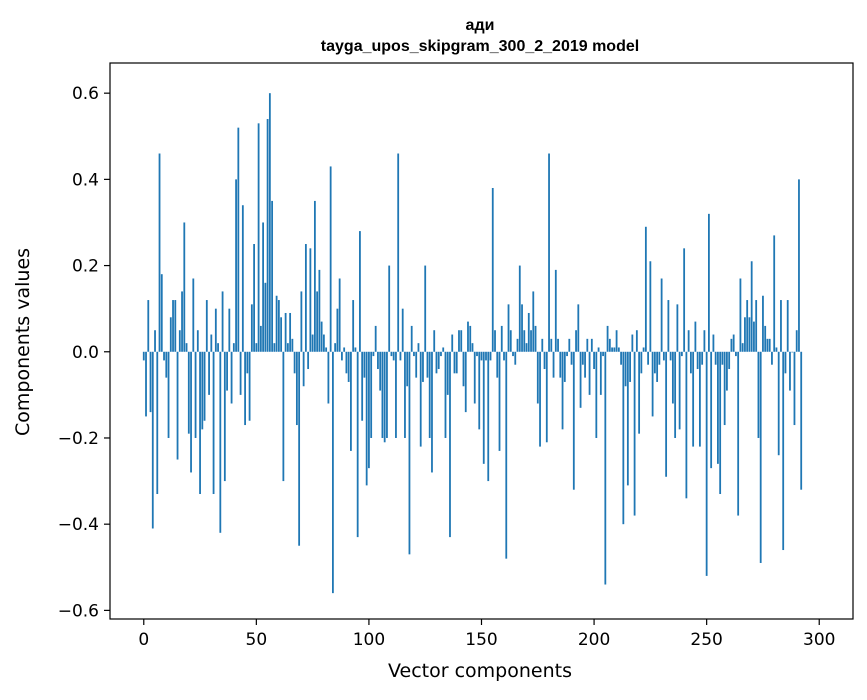 Image resolution: width=867 pixels, height=700 pixels. What do you see at coordinates (480, 25) in the screenshot?
I see `chart-title: ади` at bounding box center [480, 25].